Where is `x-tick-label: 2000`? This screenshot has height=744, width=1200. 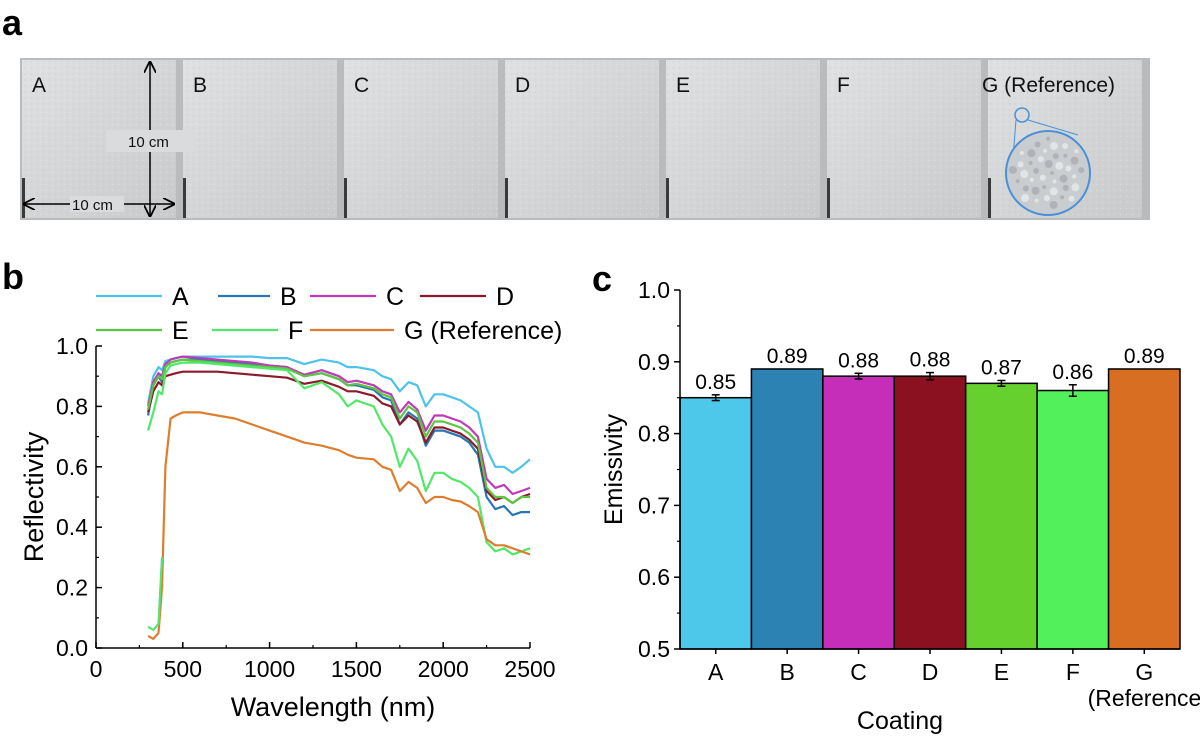 x-tick-label: 2000 is located at coordinates (443, 669).